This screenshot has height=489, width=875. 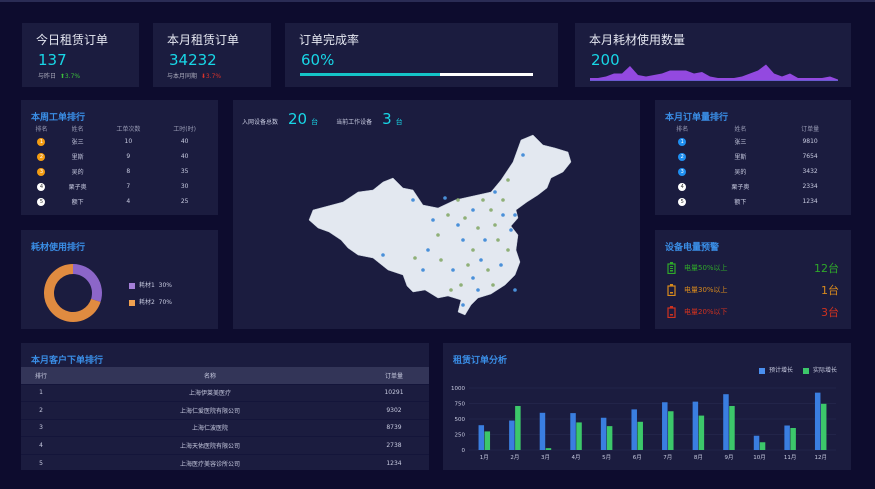 What do you see at coordinates (119, 156) in the screenshot?
I see `table-row: 2 里斯 9 40` at bounding box center [119, 156].